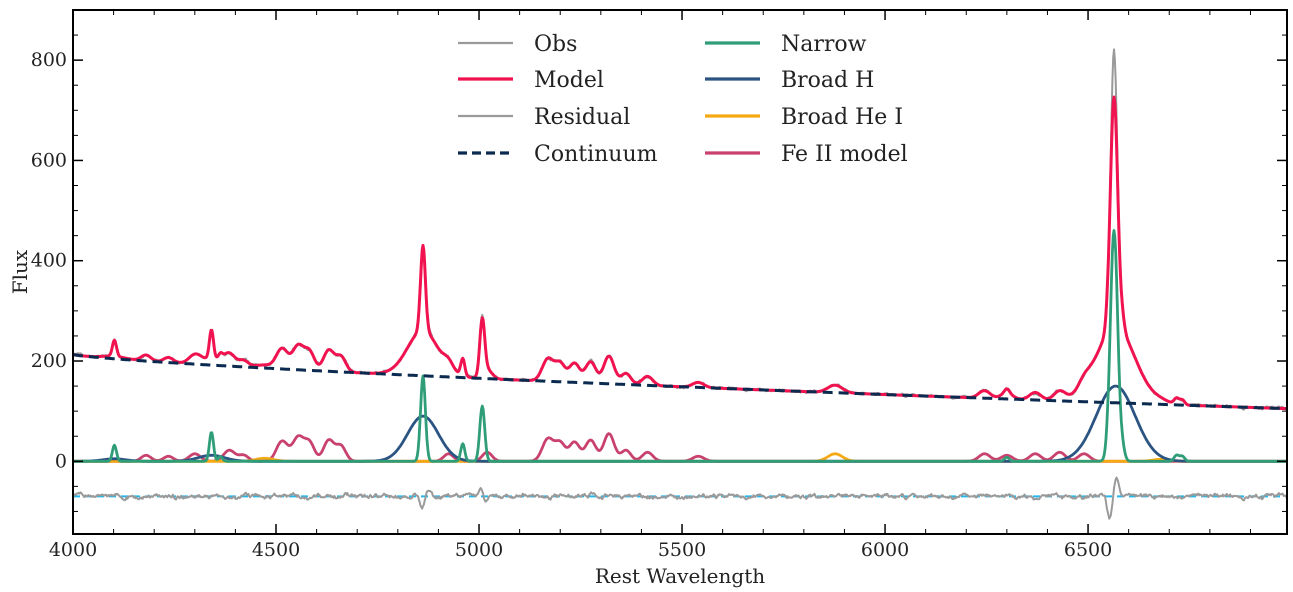 This screenshot has width=1293, height=592. I want to click on legend-item-obs: Obs, so click(517, 44).